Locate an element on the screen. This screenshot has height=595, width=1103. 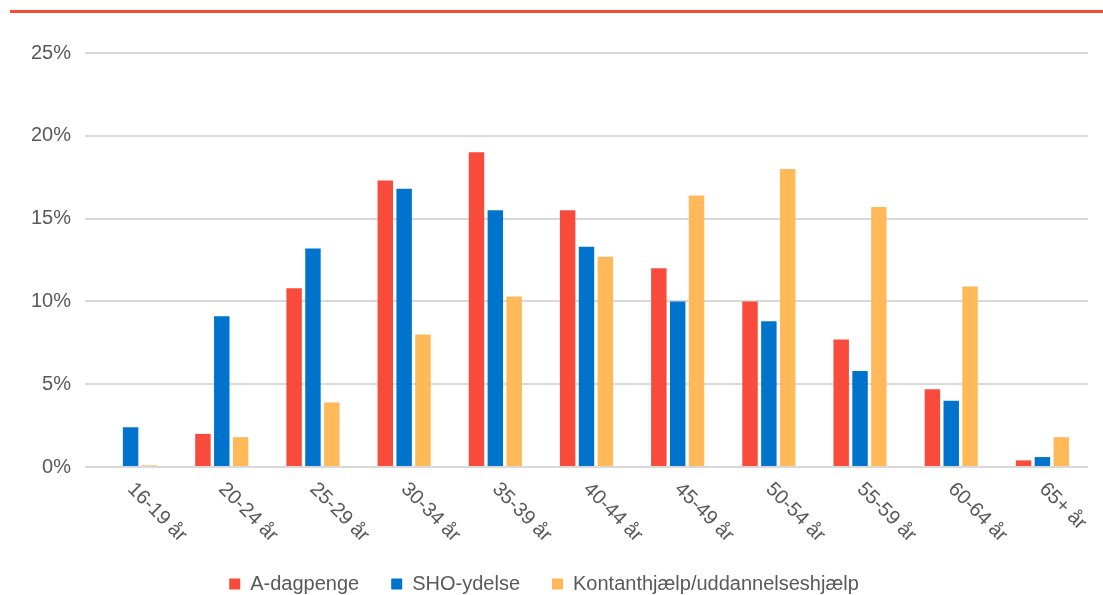
y-tick-label: 15% is located at coordinates (51, 217).